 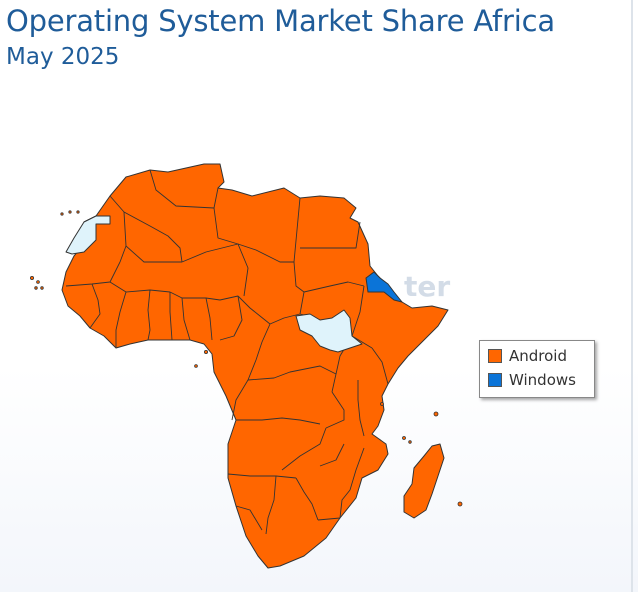 What do you see at coordinates (436, 414) in the screenshot?
I see `island-seychelles` at bounding box center [436, 414].